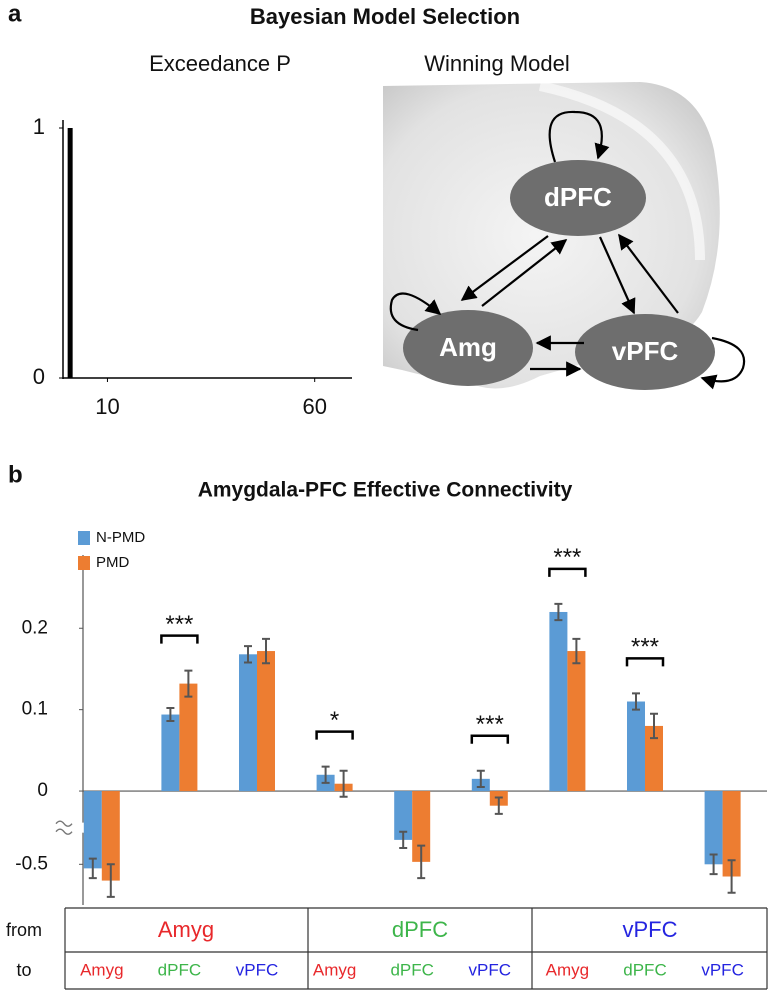 The height and width of the screenshot is (991, 770). I want to click on winning-model-diagram: dPFC Amg vPFC, so click(564, 235).